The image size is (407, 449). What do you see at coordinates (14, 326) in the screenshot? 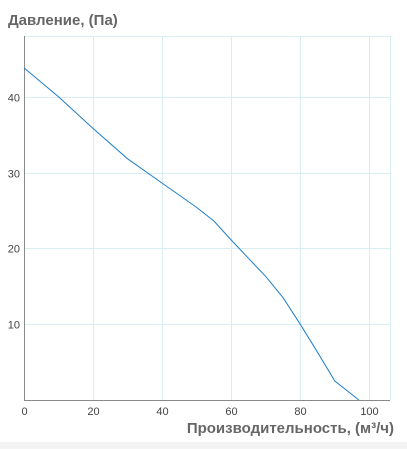
I see `y-tick-label-10: 10` at bounding box center [14, 326].